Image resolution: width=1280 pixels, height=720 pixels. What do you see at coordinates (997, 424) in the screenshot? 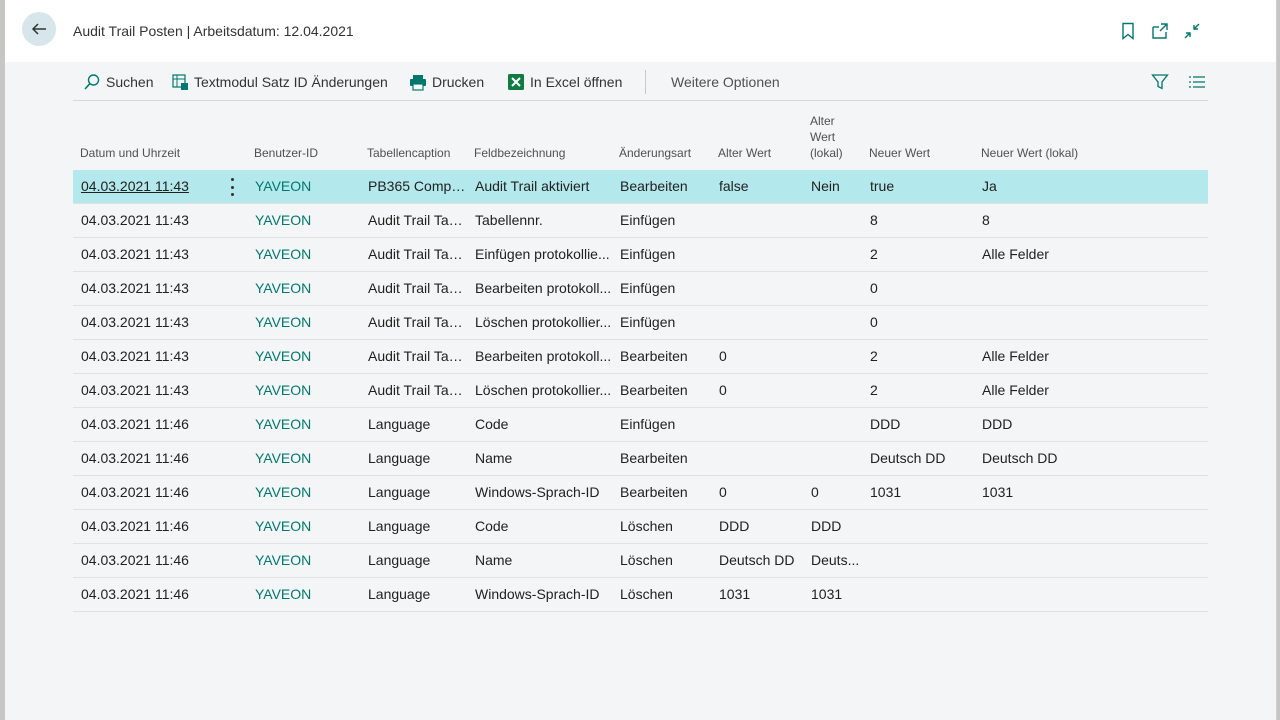
I see `cell-new-local: DDD` at bounding box center [997, 424].